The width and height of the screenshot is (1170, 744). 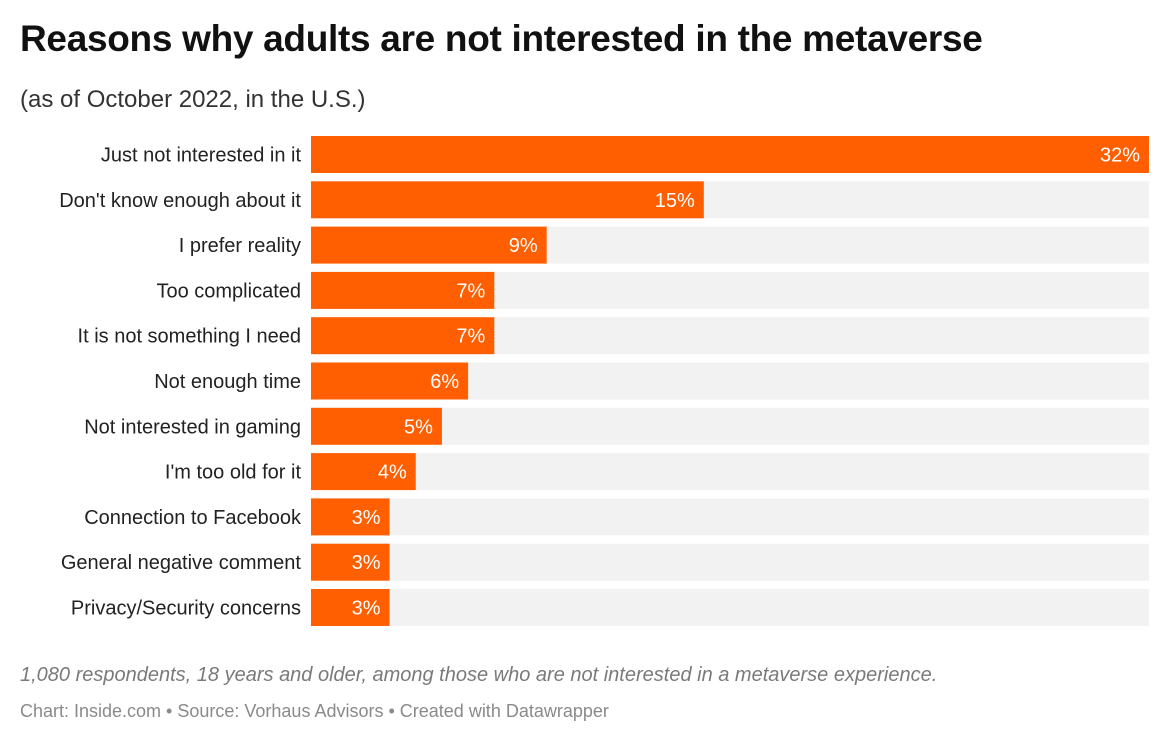 I want to click on value-label: 15%, so click(x=675, y=201).